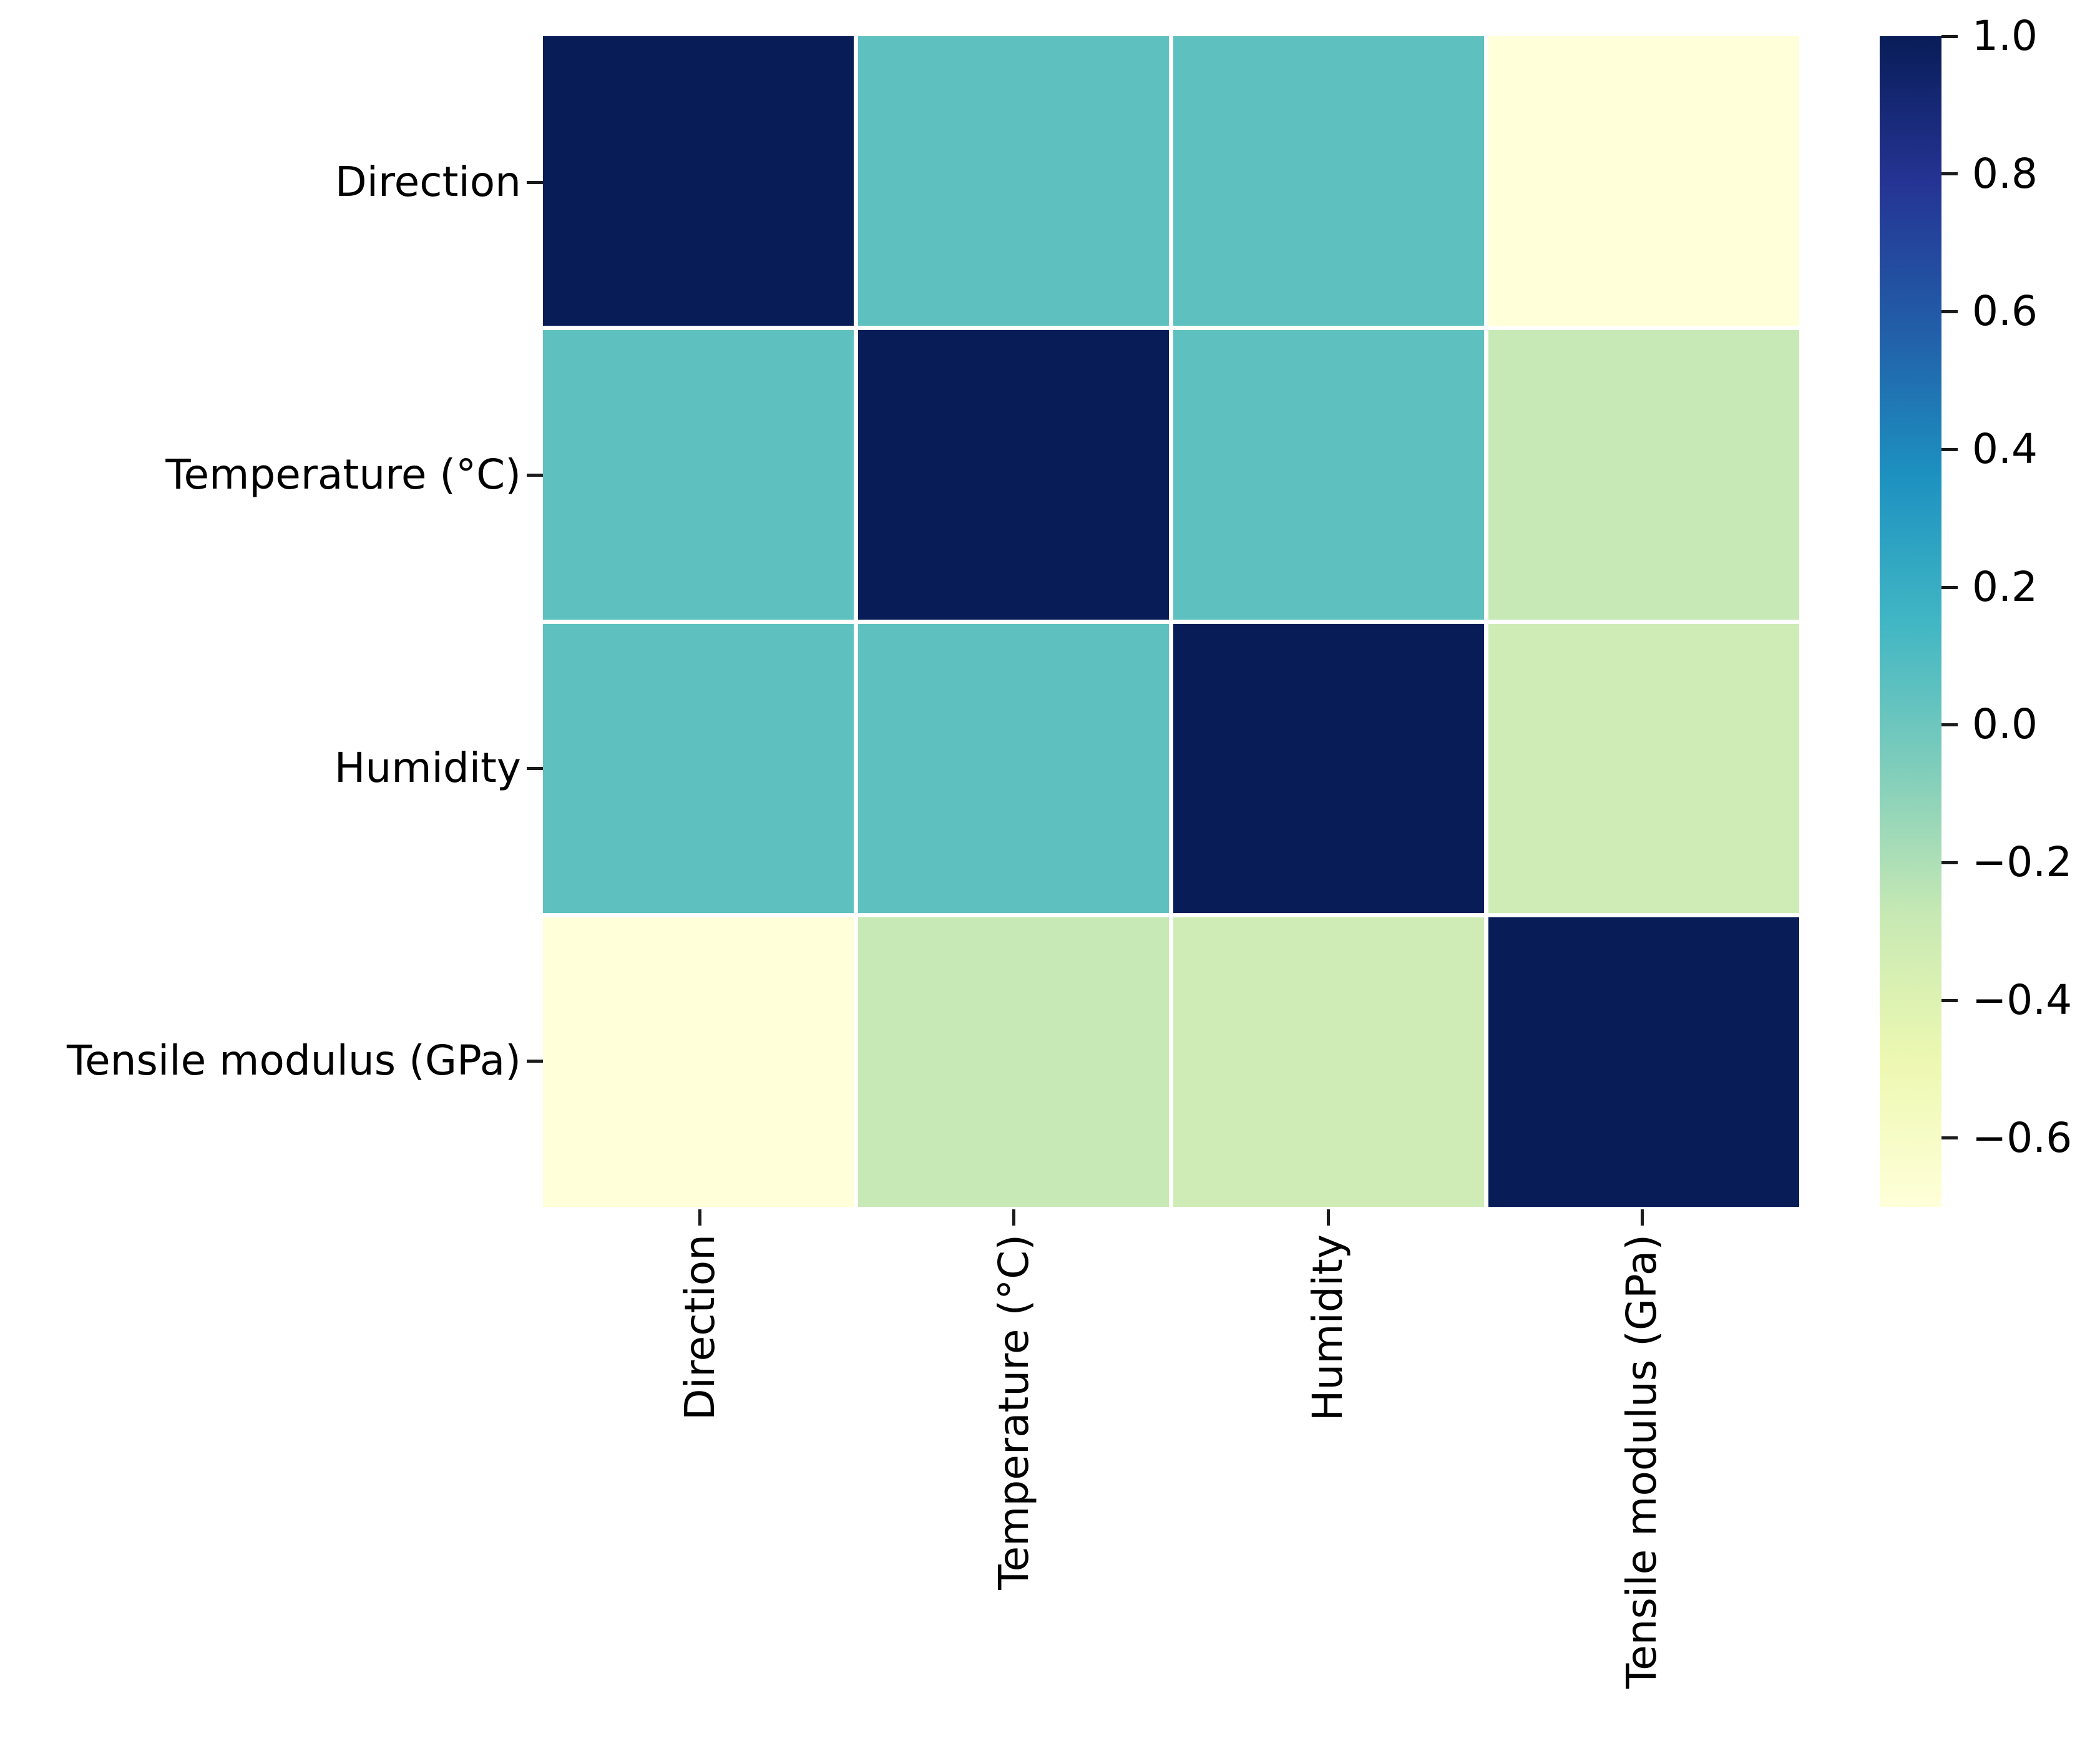 The height and width of the screenshot is (1751, 2100). Describe the element at coordinates (2005, 587) in the screenshot. I see `colorbar-tick-label: 0.2` at that location.